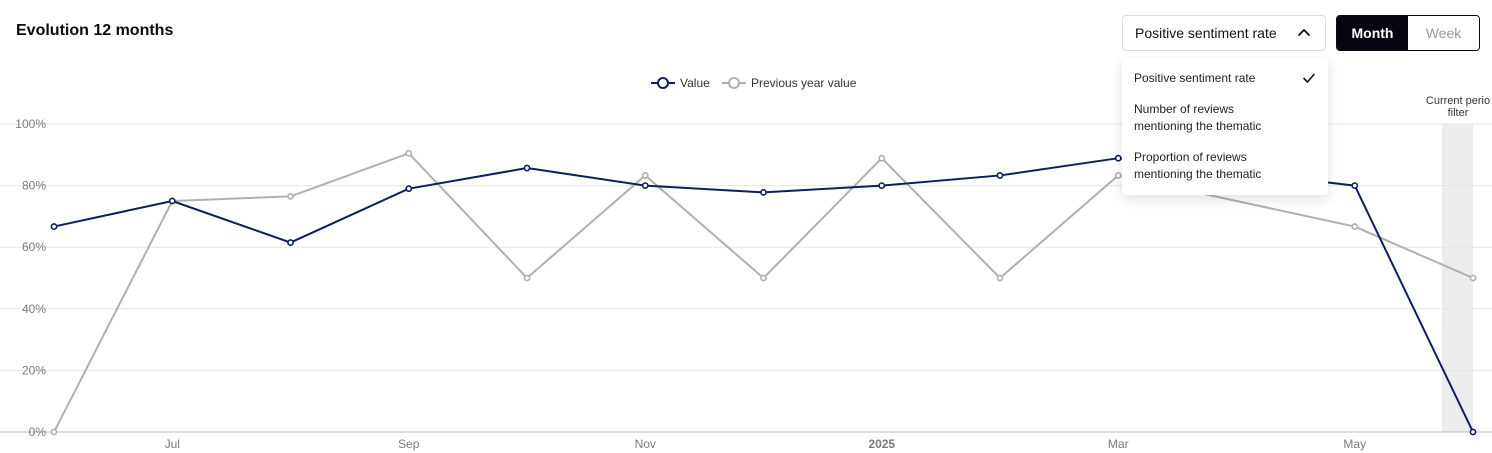 This screenshot has width=1492, height=453. Describe the element at coordinates (34, 186) in the screenshot. I see `y-tick-label: 80%` at that location.